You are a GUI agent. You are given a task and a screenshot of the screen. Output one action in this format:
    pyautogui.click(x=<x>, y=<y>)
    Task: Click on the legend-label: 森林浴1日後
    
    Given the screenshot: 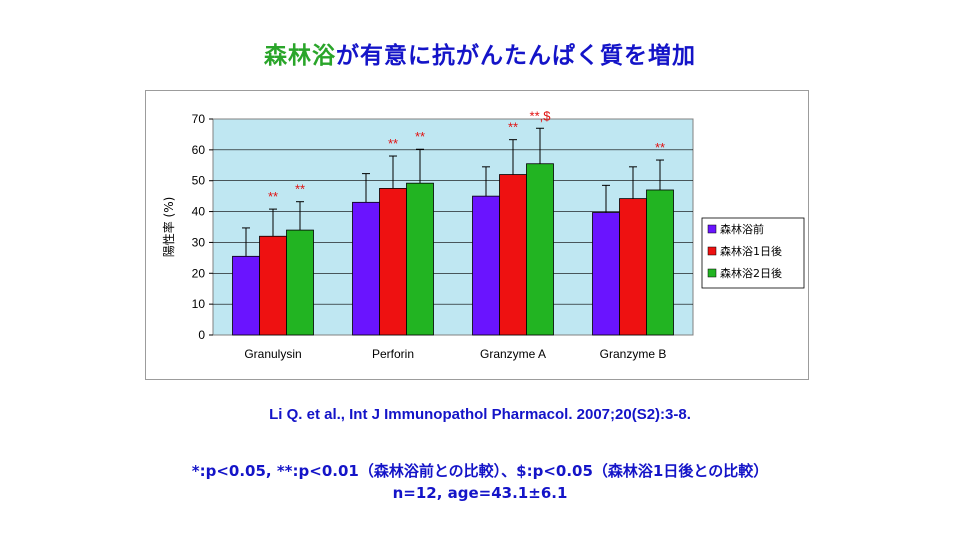 What is the action you would take?
    pyautogui.click(x=751, y=251)
    